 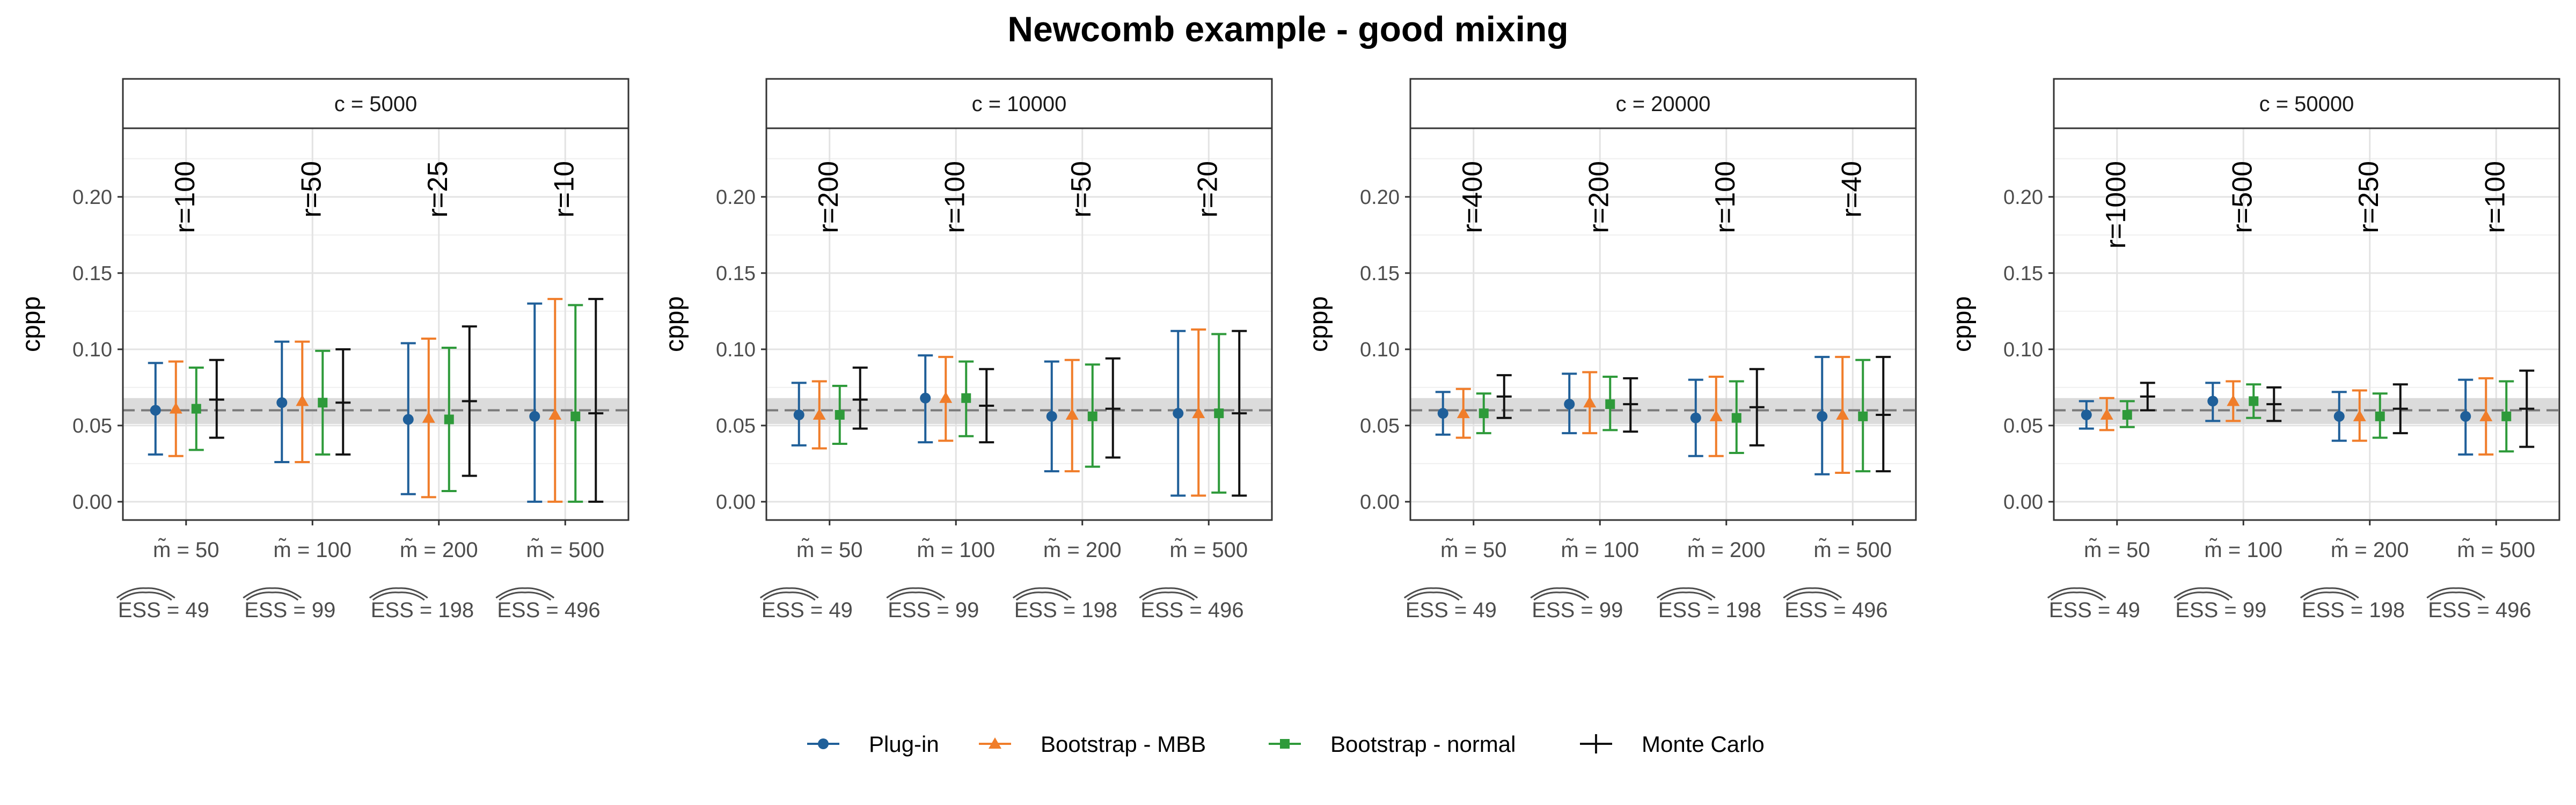 I want to click on facet-strip-label: c = 20000, so click(x=1663, y=104).